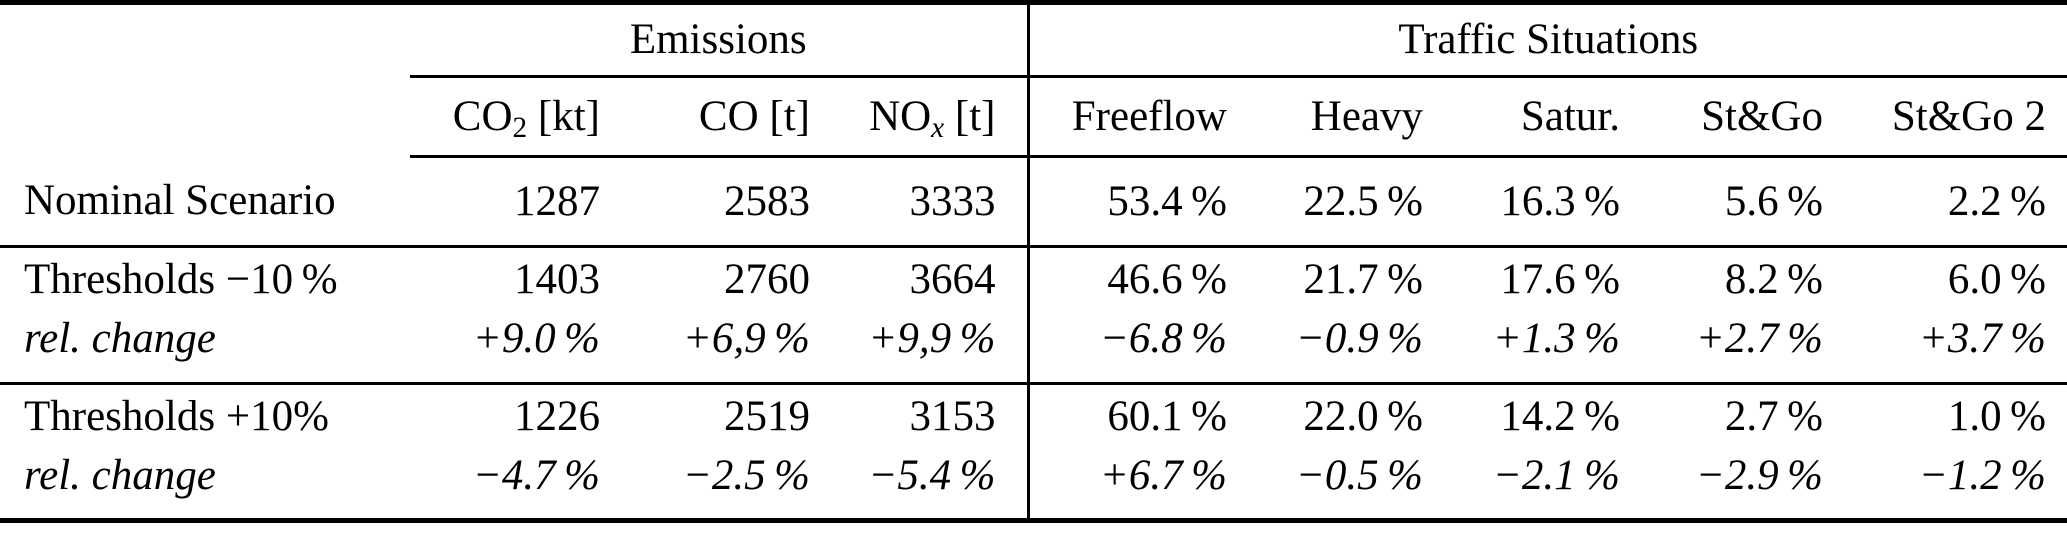 Image resolution: width=2067 pixels, height=542 pixels. I want to click on cell-co2: 1226, so click(557, 416).